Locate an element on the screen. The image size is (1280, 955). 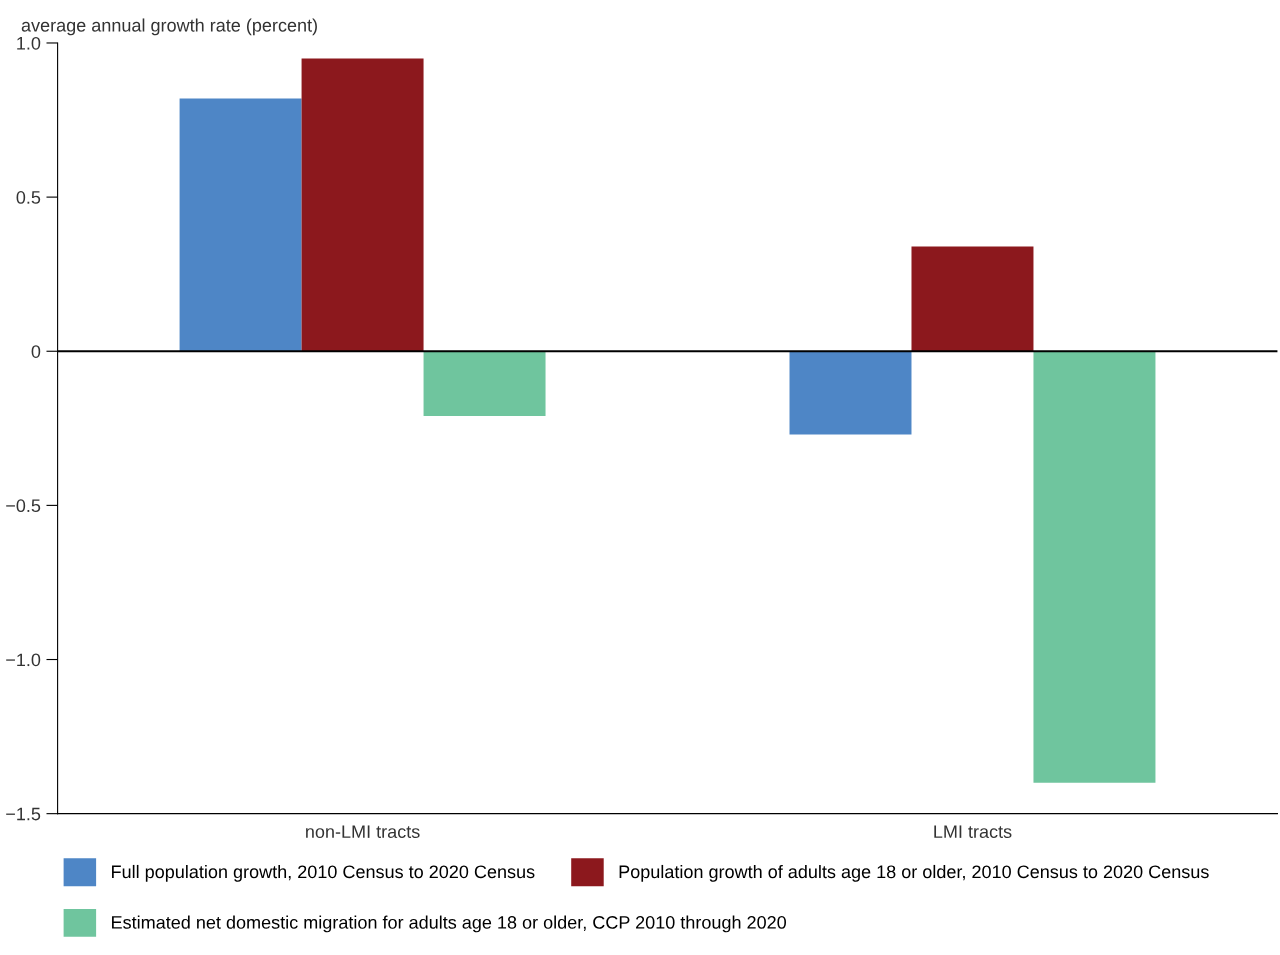
y-axis-title: average annual growth rate (percent) is located at coordinates (169, 27).